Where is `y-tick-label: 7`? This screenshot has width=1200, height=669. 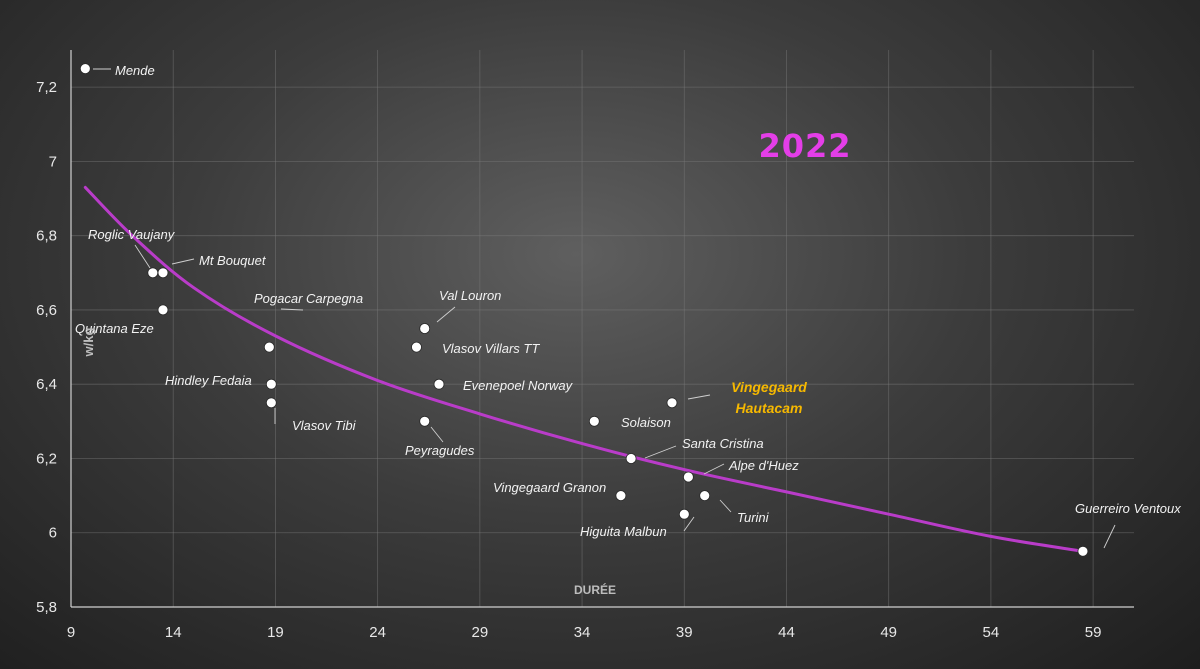
y-tick-label: 7 is located at coordinates (53, 161).